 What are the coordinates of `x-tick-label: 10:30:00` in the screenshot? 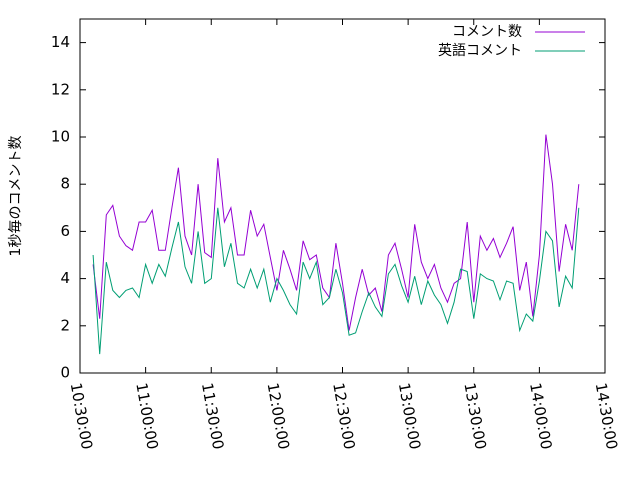 It's located at (81, 415).